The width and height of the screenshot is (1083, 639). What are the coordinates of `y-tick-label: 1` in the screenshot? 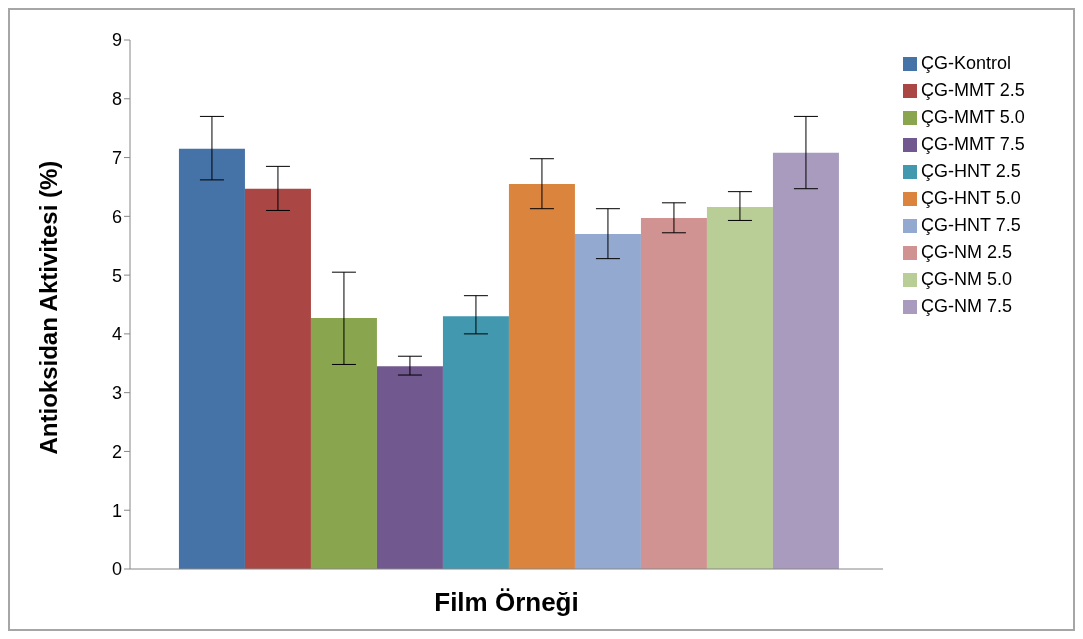 It's located at (116, 510).